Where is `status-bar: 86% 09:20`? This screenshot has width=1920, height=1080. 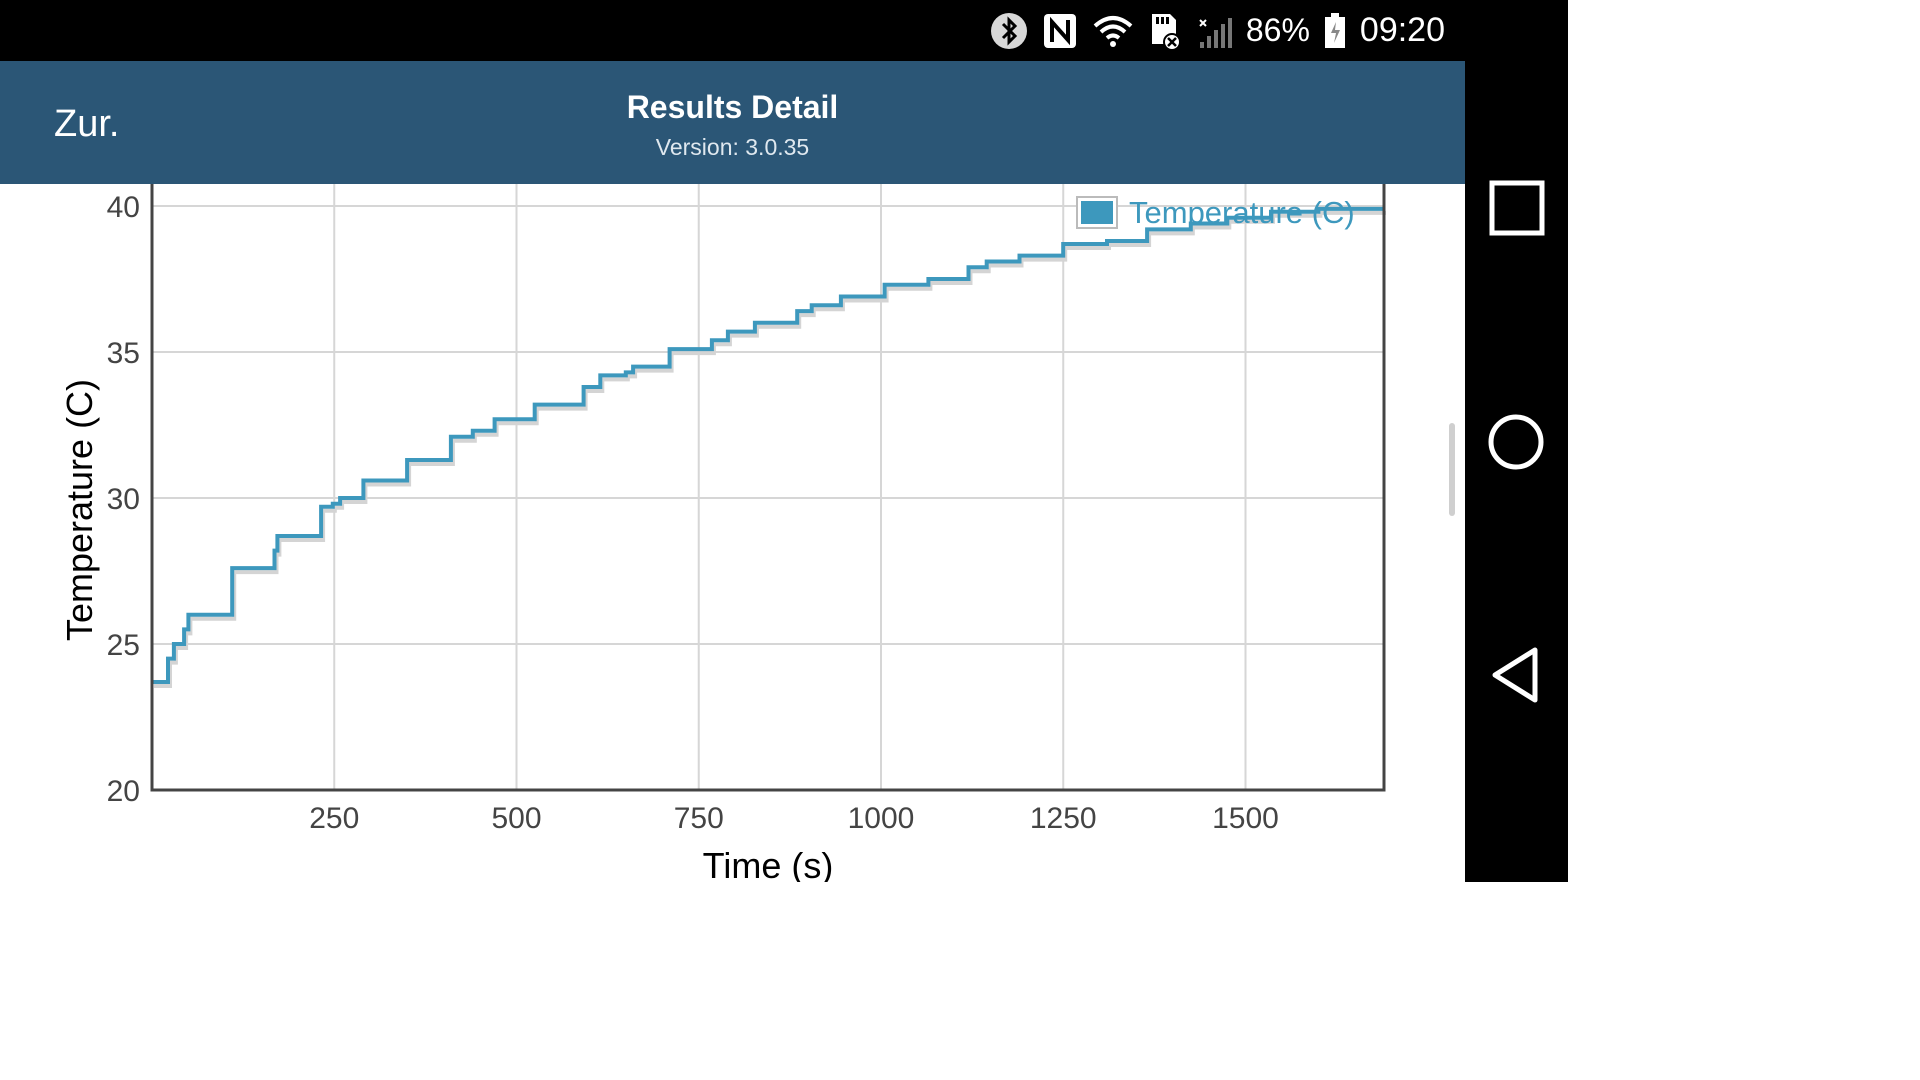
status-bar: 86% 09:20 is located at coordinates (732, 30).